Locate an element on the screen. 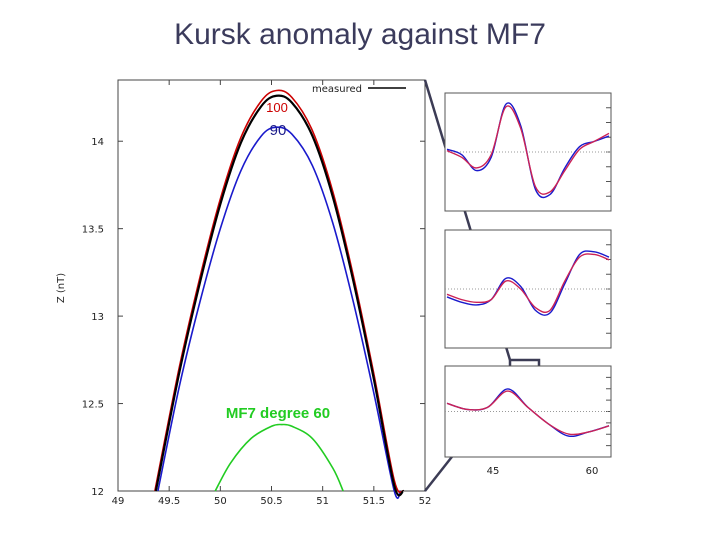 The image size is (720, 540). annotation-degree-60: MF7 degree 60 is located at coordinates (278, 413).